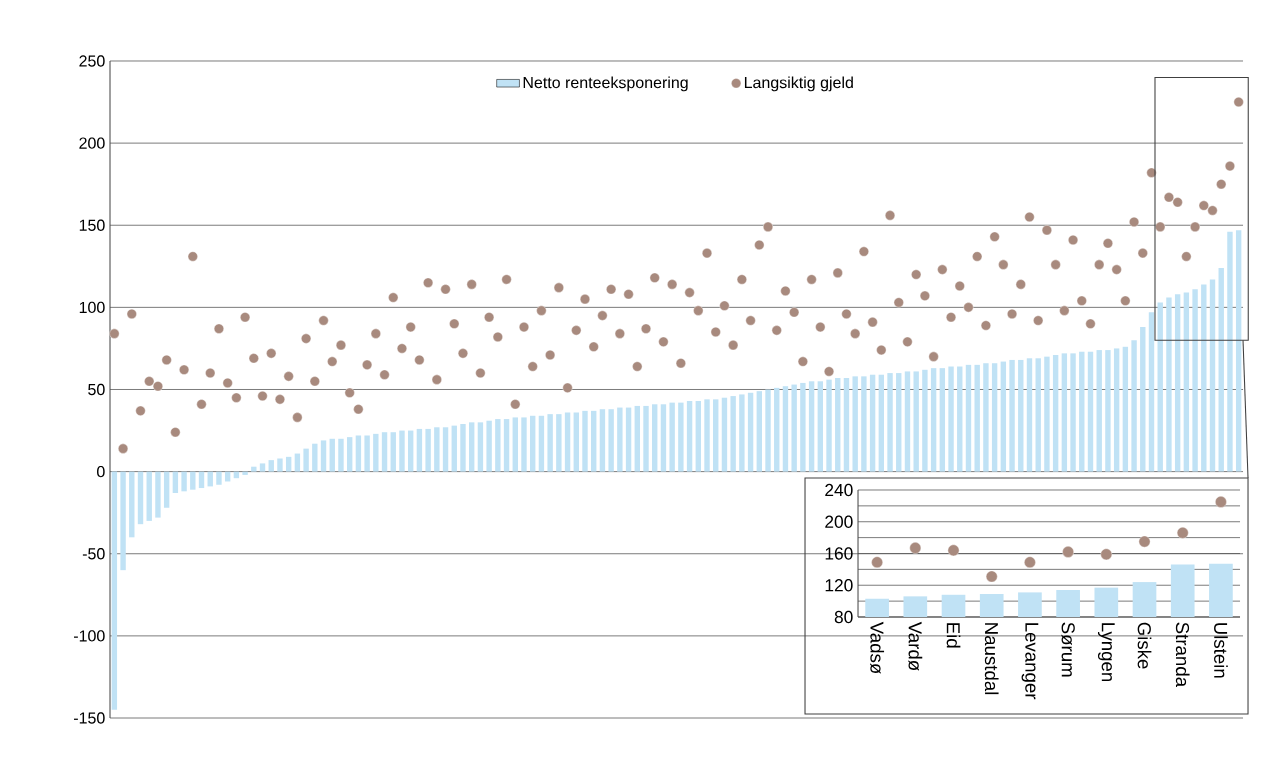  What do you see at coordinates (798, 84) in the screenshot?
I see `legend-label: Langsiktig gjeld` at bounding box center [798, 84].